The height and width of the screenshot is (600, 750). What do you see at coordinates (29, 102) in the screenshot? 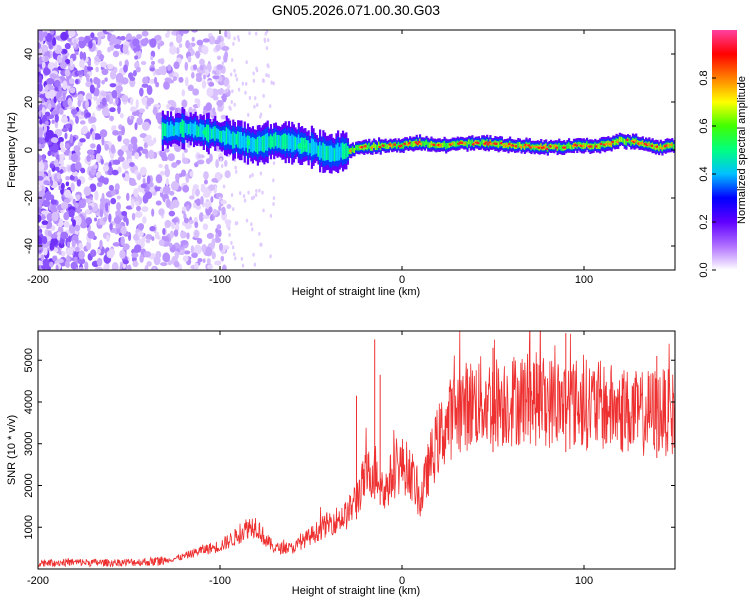
I see `y-tick-label: 20` at bounding box center [29, 102].